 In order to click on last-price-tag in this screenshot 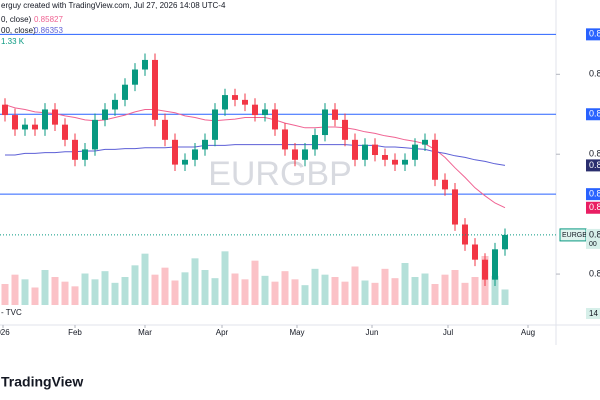, I will do `click(593, 238)`.